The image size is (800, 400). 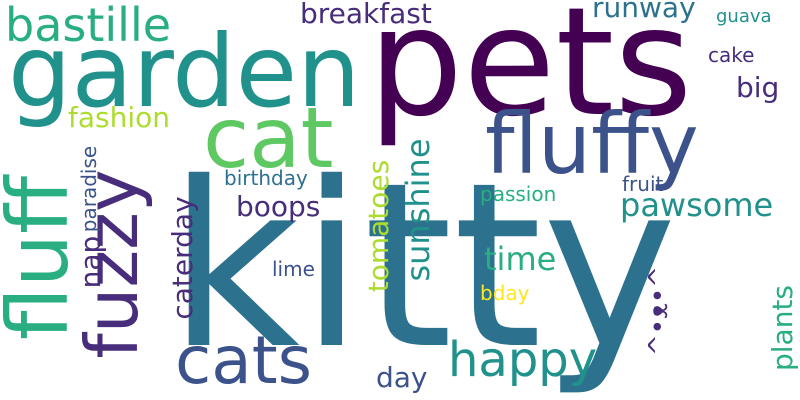 I want to click on word-sunshine: sunshine, so click(x=418, y=210).